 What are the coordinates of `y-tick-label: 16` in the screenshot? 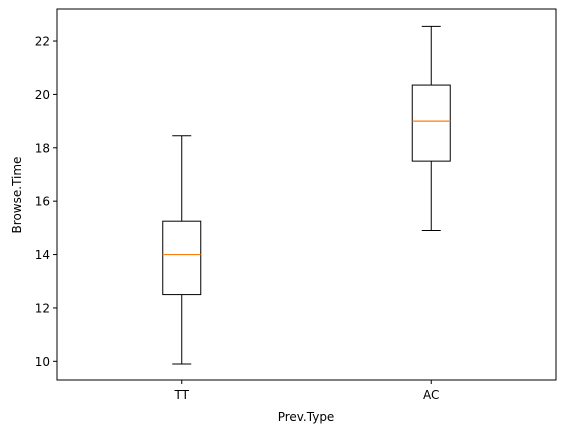 It's located at (42, 202).